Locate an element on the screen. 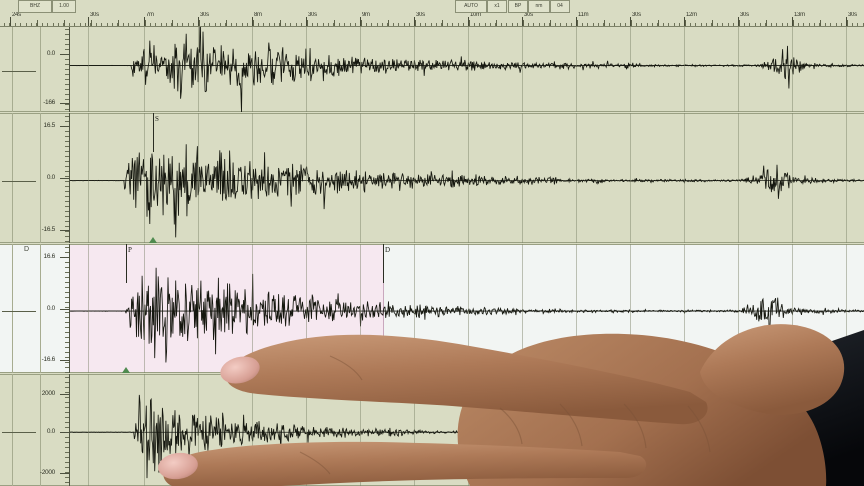  gutter-preview-line is located at coordinates (19, 311).